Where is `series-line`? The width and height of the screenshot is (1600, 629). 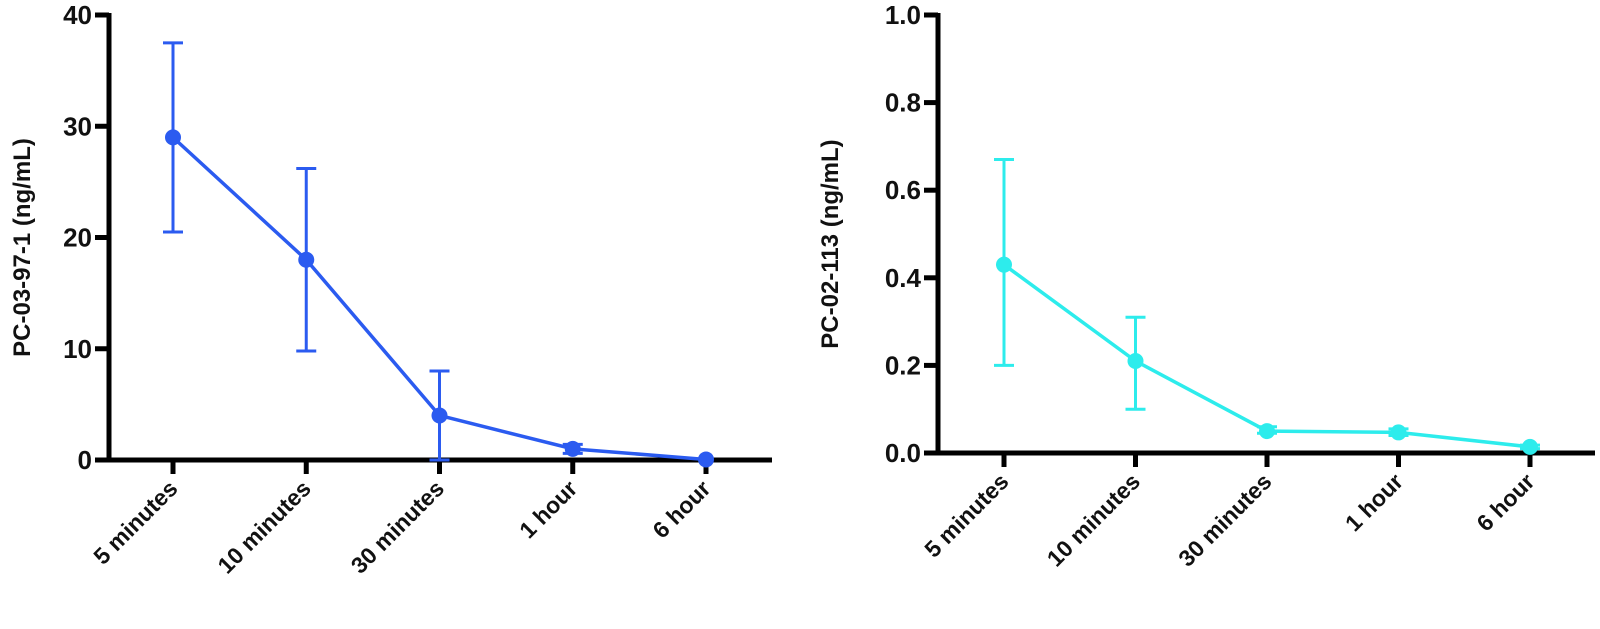
series-line is located at coordinates (1266, 356).